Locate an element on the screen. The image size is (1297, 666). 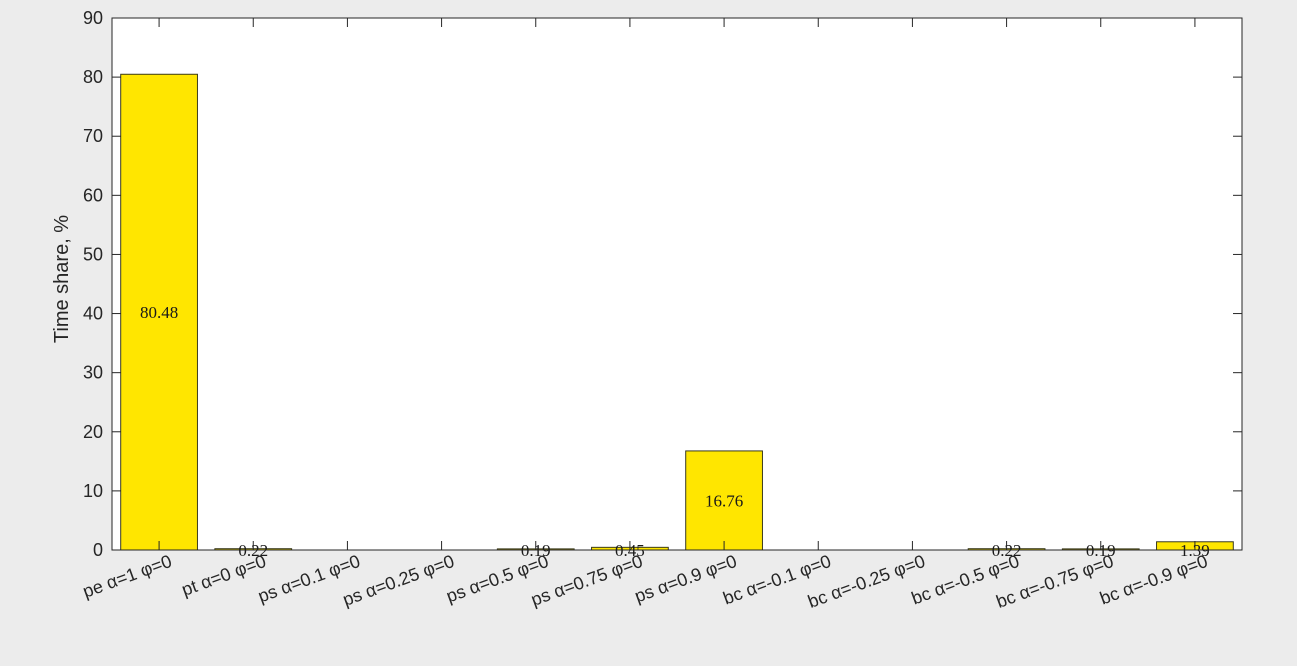
y-tick-label-70: 70 is located at coordinates (93, 136).